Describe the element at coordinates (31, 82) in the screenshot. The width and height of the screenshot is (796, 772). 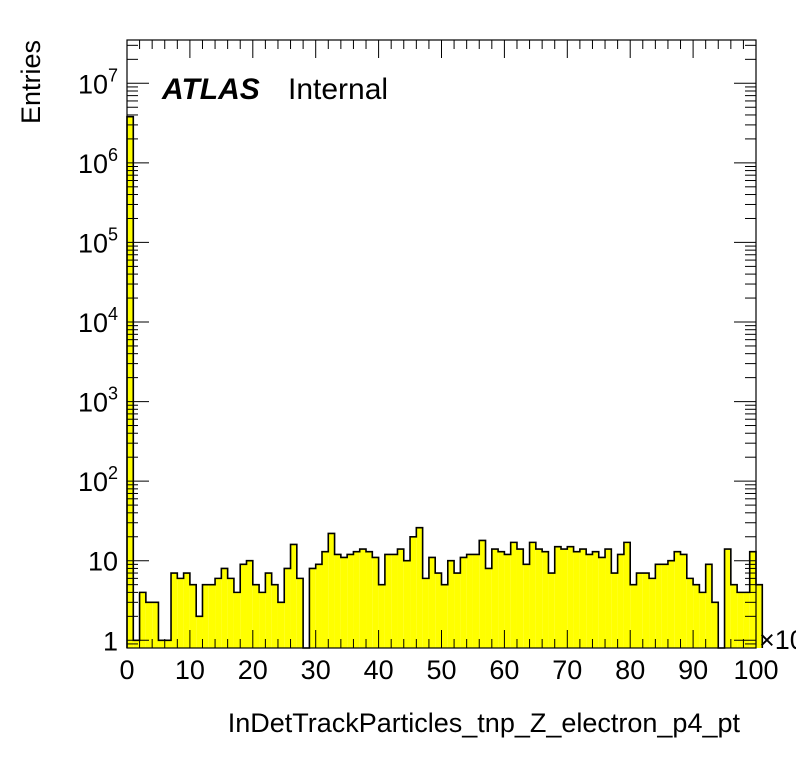
I see `y-axis-label: Entries` at that location.